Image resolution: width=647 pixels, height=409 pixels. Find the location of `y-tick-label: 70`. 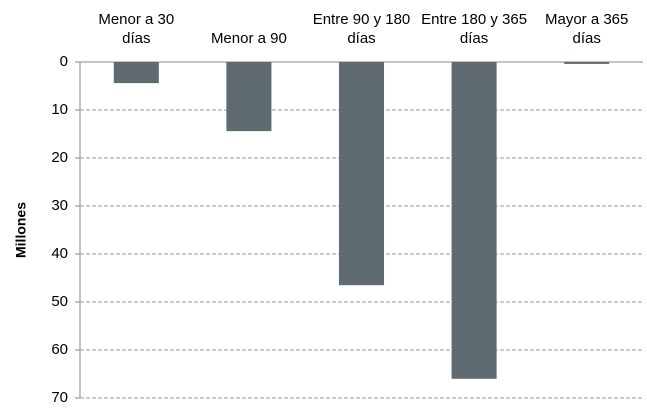

y-tick-label: 70 is located at coordinates (59, 397).